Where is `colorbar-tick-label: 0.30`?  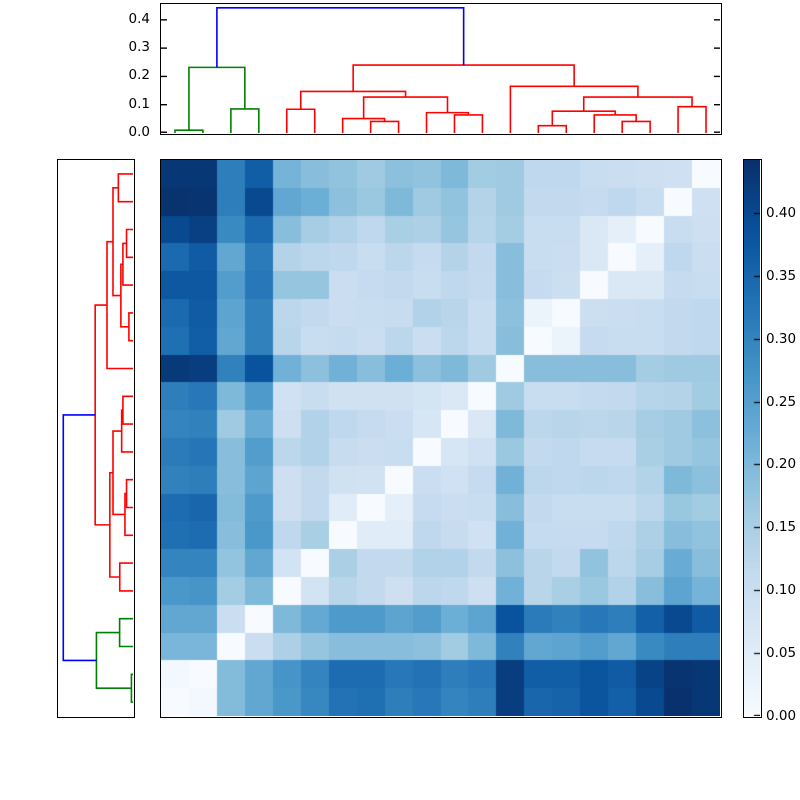 colorbar-tick-label: 0.30 is located at coordinates (781, 338).